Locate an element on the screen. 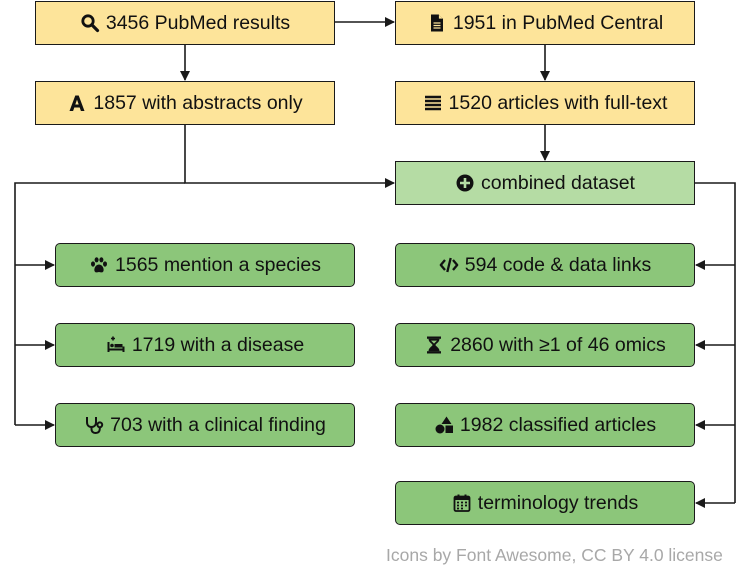 The image size is (752, 574). node-label: 703 with a clinical finding is located at coordinates (218, 424).